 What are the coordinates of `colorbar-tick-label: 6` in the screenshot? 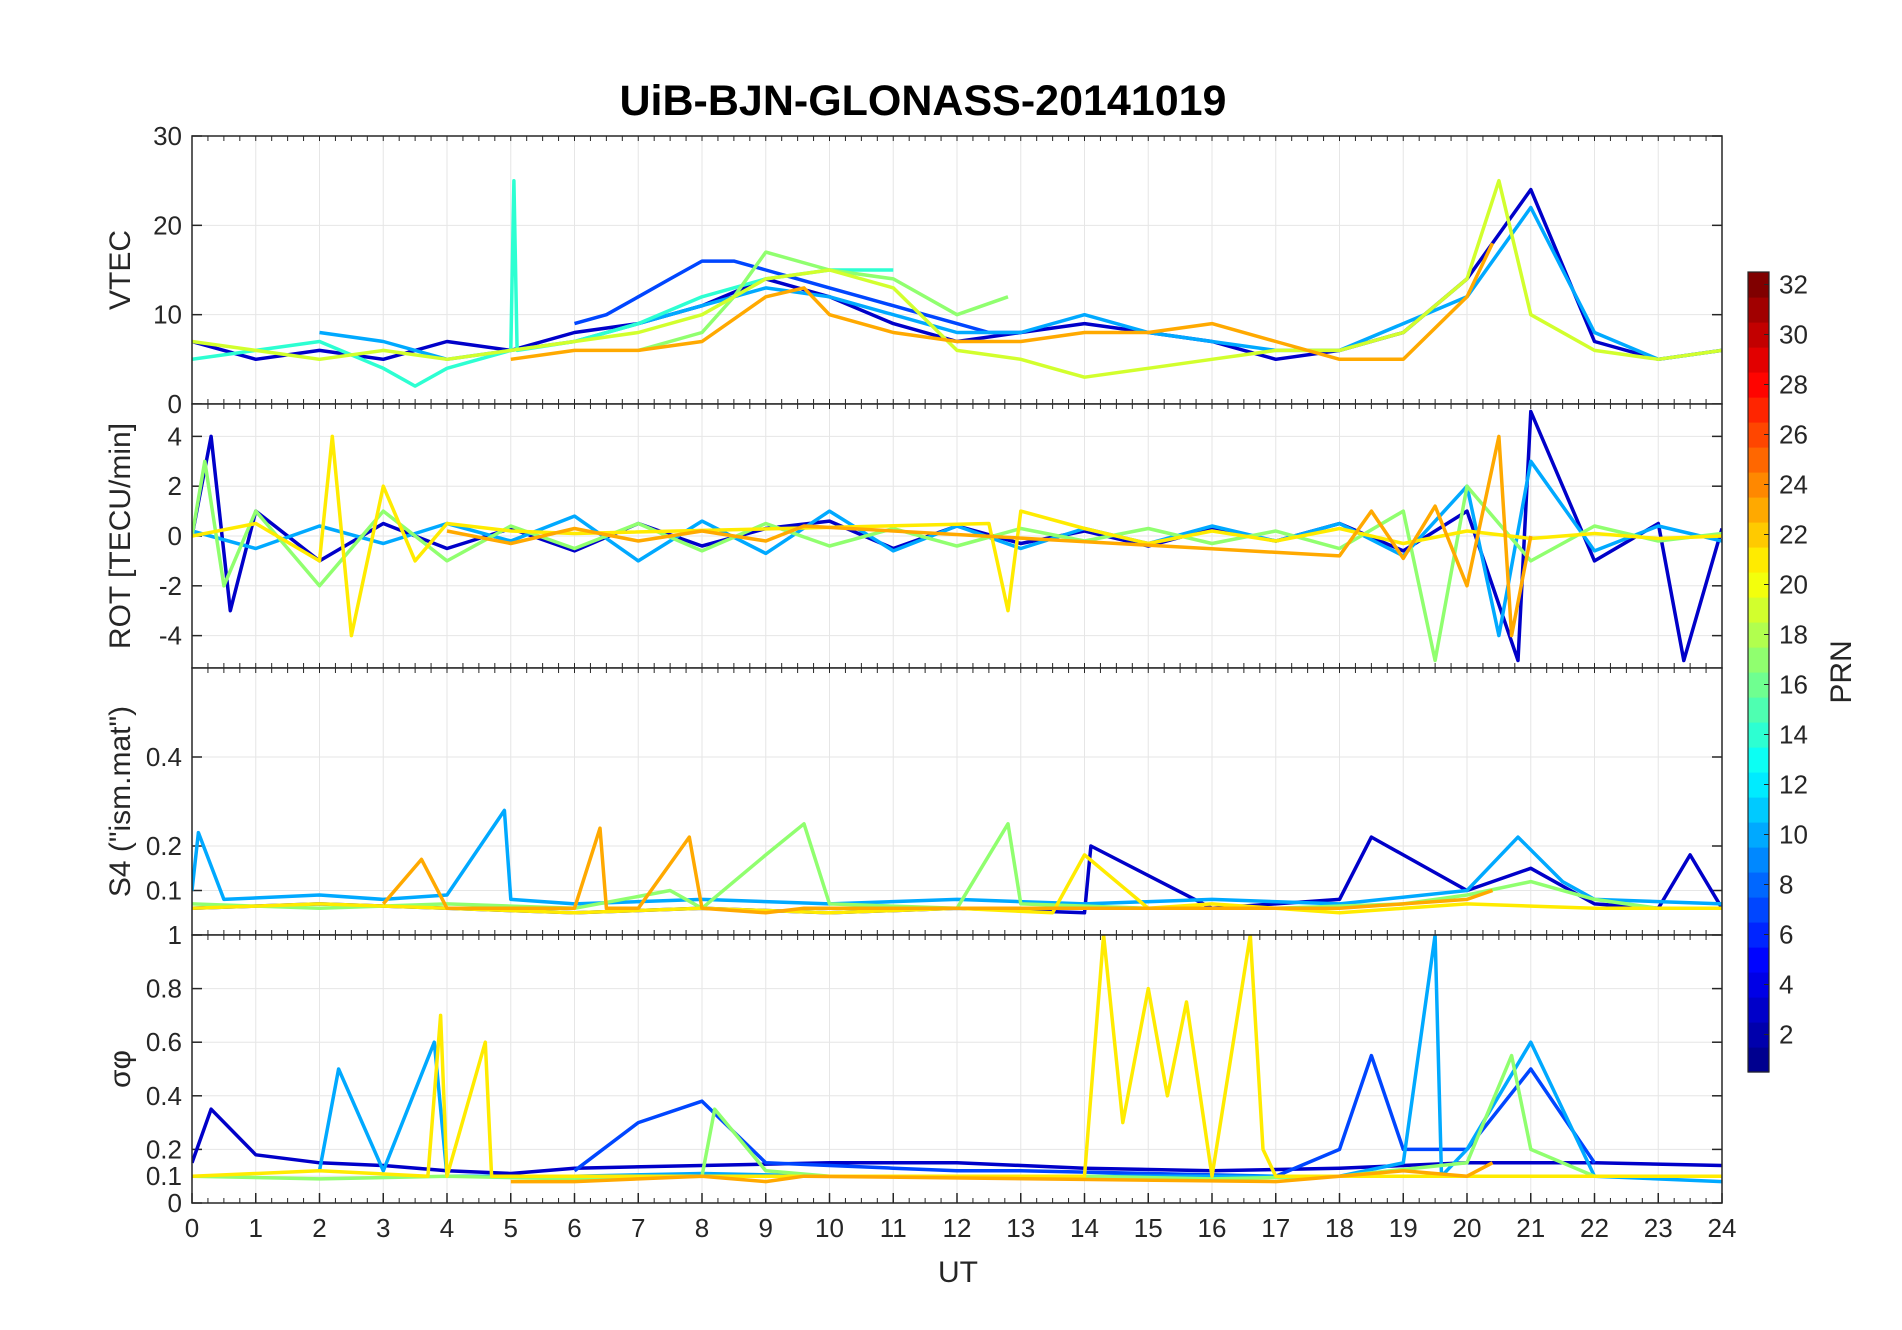 It's located at (1786, 935).